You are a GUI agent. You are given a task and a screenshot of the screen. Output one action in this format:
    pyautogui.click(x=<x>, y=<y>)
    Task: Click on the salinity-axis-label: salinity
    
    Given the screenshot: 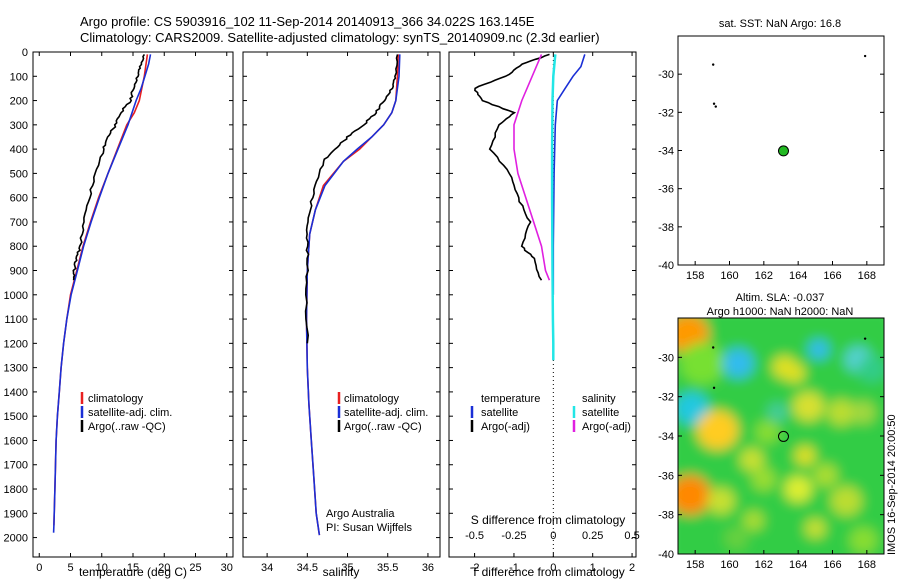 What is the action you would take?
    pyautogui.click(x=341, y=572)
    